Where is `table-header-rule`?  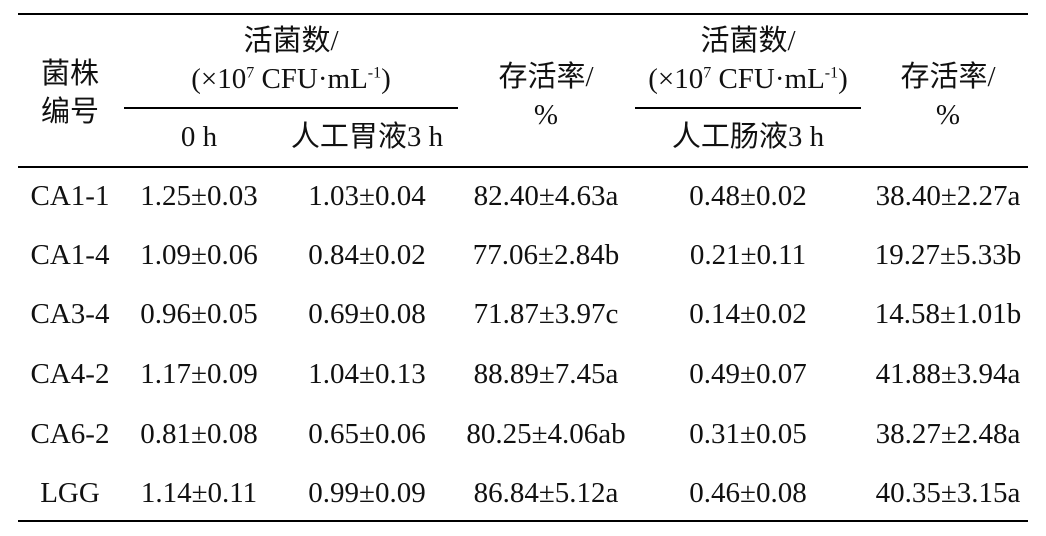 table-header-rule is located at coordinates (523, 167).